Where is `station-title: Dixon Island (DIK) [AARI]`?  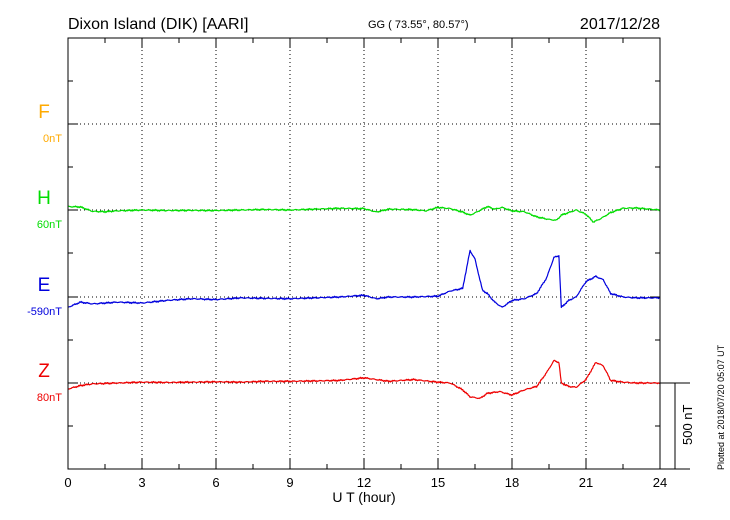 station-title: Dixon Island (DIK) [AARI] is located at coordinates (158, 24).